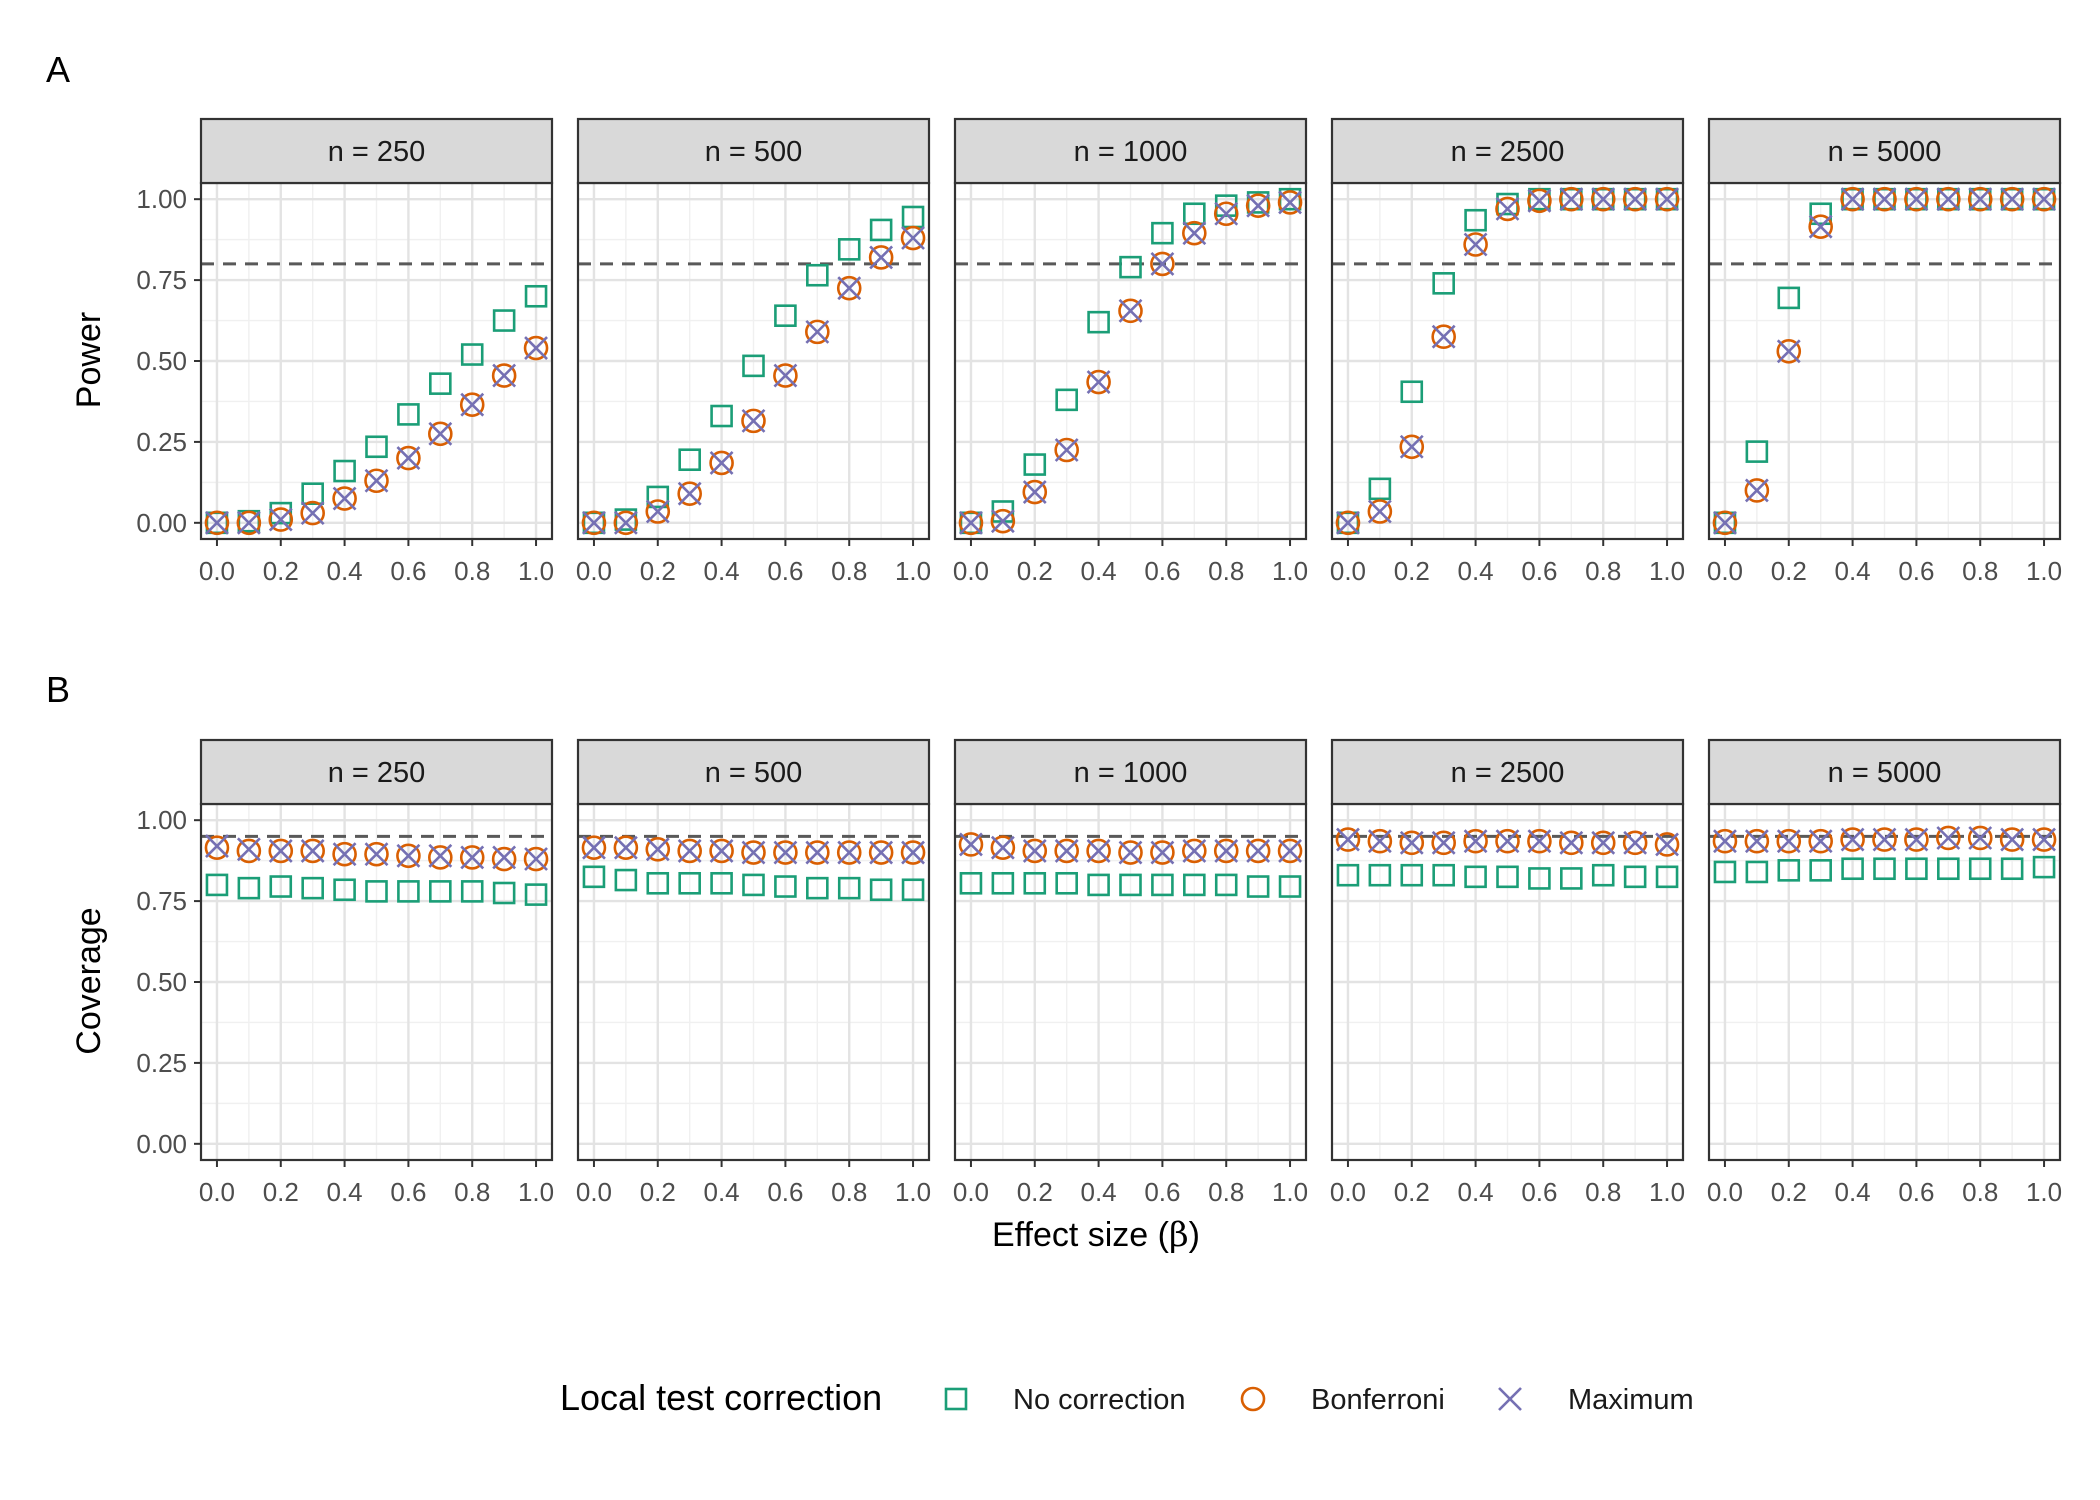 This screenshot has height=1500, width=2100. Describe the element at coordinates (58, 69) in the screenshot. I see `panel-tag-a: A` at that location.